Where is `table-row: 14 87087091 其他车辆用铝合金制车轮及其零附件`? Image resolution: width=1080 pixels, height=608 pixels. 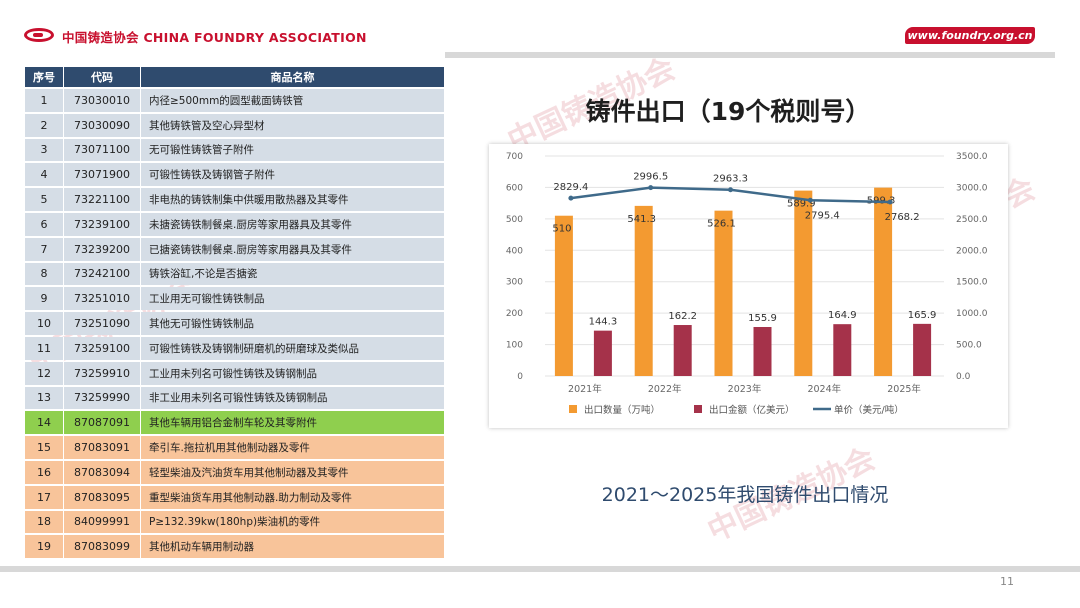 table-row: 14 87087091 其他车辆用铝合金制车轮及其零附件 is located at coordinates (235, 423).